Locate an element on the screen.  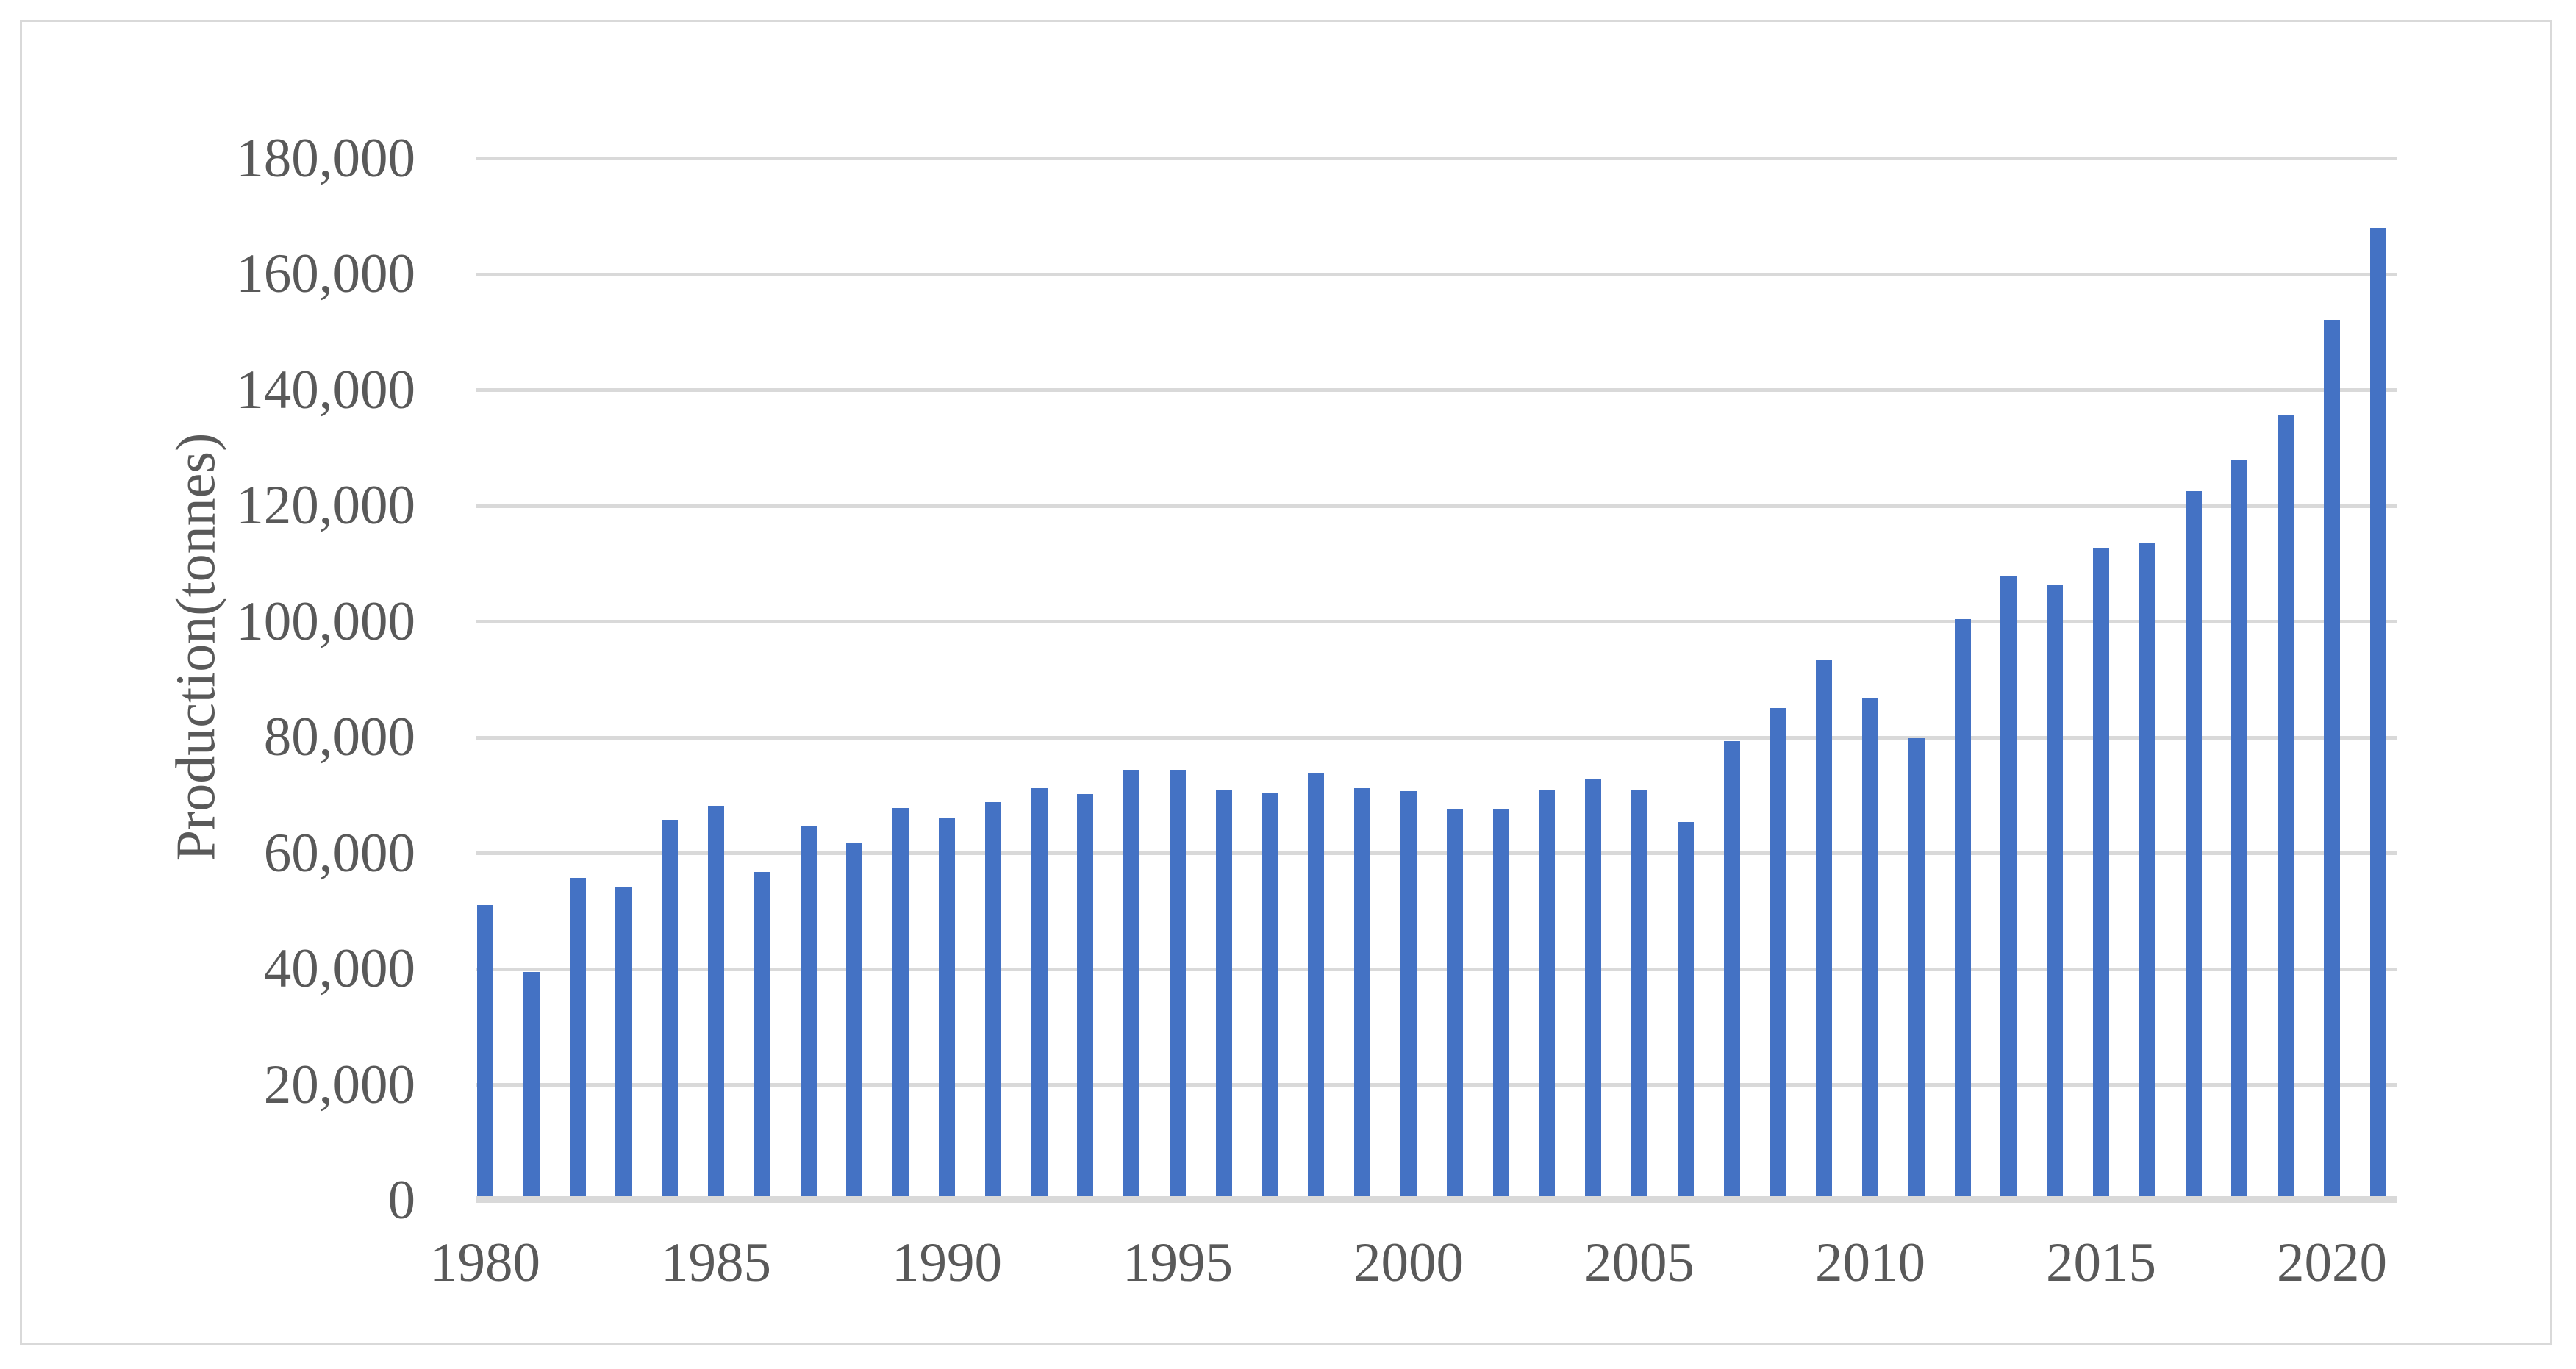
x-tick-label-1990: 1990 is located at coordinates (947, 1262).